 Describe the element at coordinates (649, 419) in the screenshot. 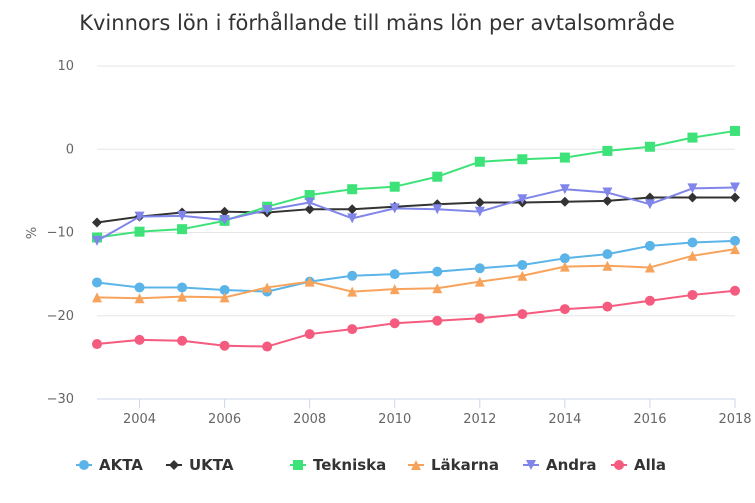

I see `x-tick-label: 2016` at that location.